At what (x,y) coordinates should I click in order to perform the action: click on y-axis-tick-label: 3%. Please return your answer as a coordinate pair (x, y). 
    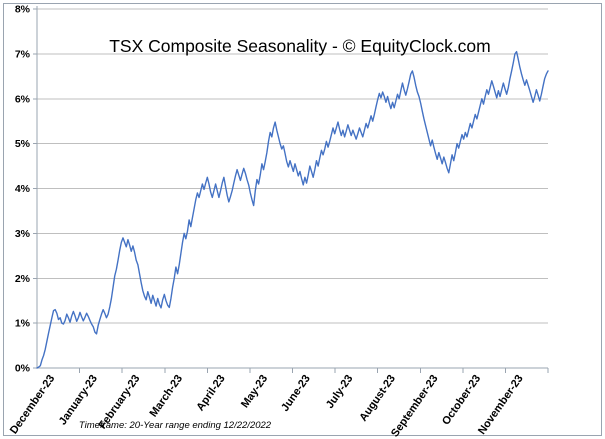
    Looking at the image, I should click on (23, 234).